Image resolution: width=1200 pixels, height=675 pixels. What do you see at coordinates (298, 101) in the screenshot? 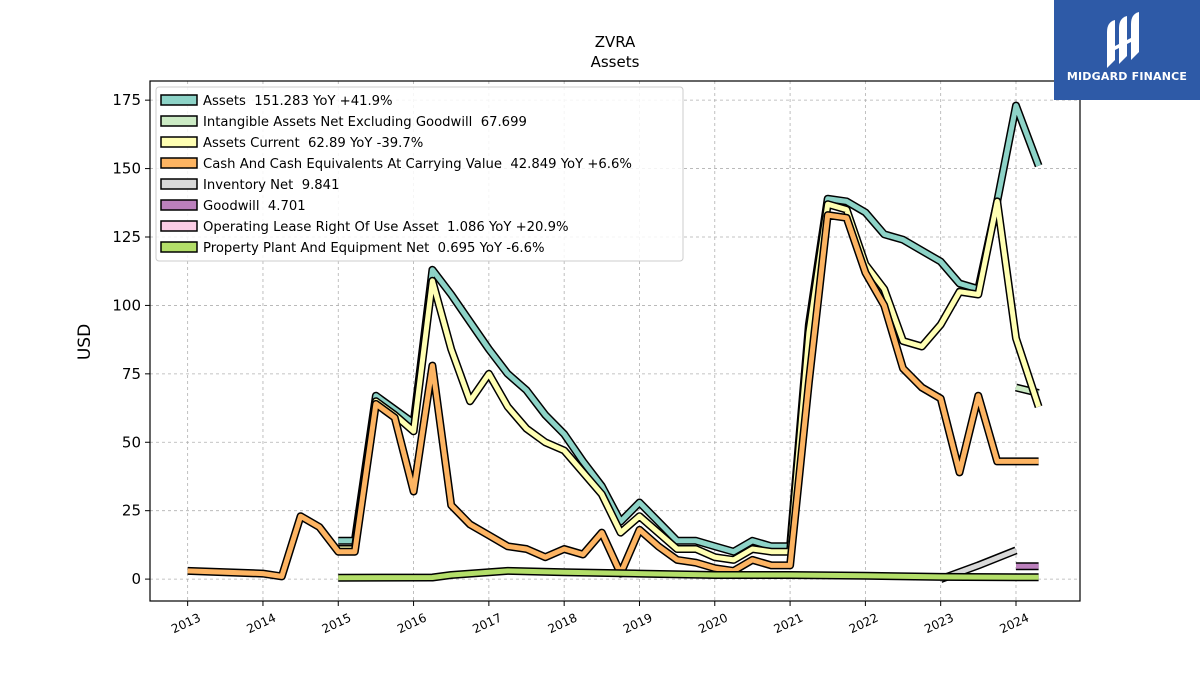
I see `legend-label: Assets 151.283 YoY +41.9%` at bounding box center [298, 101].